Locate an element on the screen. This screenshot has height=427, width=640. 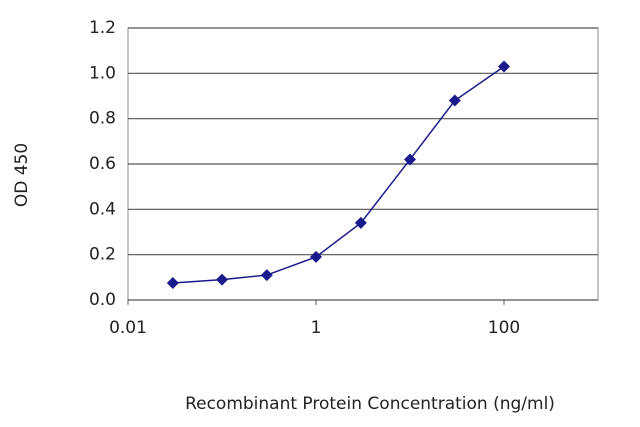
y-axis-label: OD 450 is located at coordinates (22, 175).